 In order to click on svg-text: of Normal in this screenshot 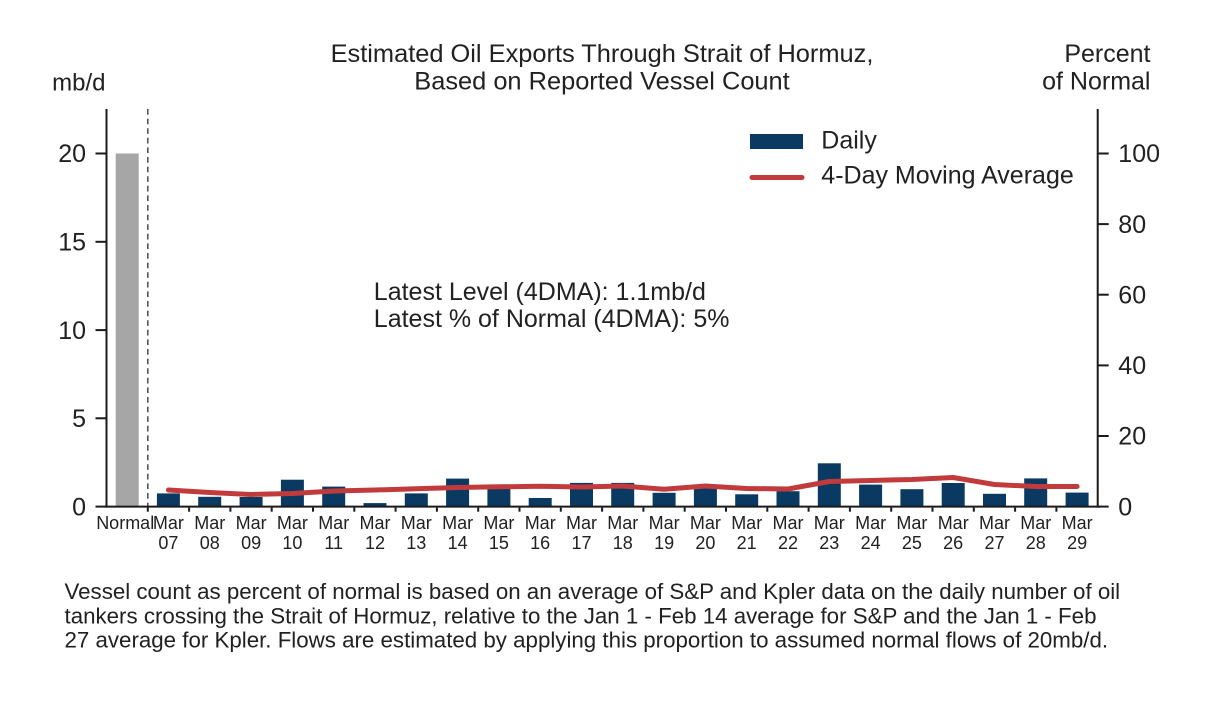, I will do `click(1096, 82)`.